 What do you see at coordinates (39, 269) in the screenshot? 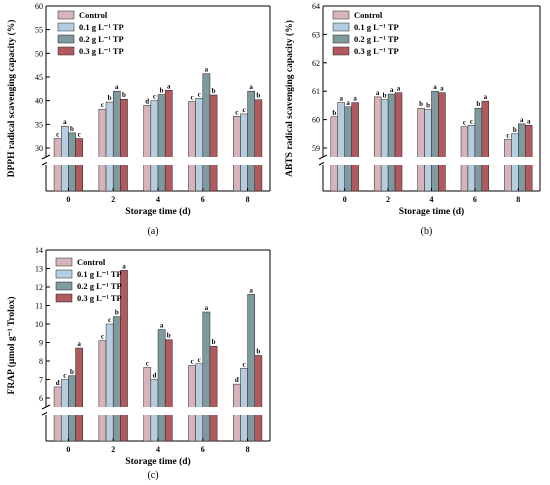
I see `y-tick-label: 13` at bounding box center [39, 269].